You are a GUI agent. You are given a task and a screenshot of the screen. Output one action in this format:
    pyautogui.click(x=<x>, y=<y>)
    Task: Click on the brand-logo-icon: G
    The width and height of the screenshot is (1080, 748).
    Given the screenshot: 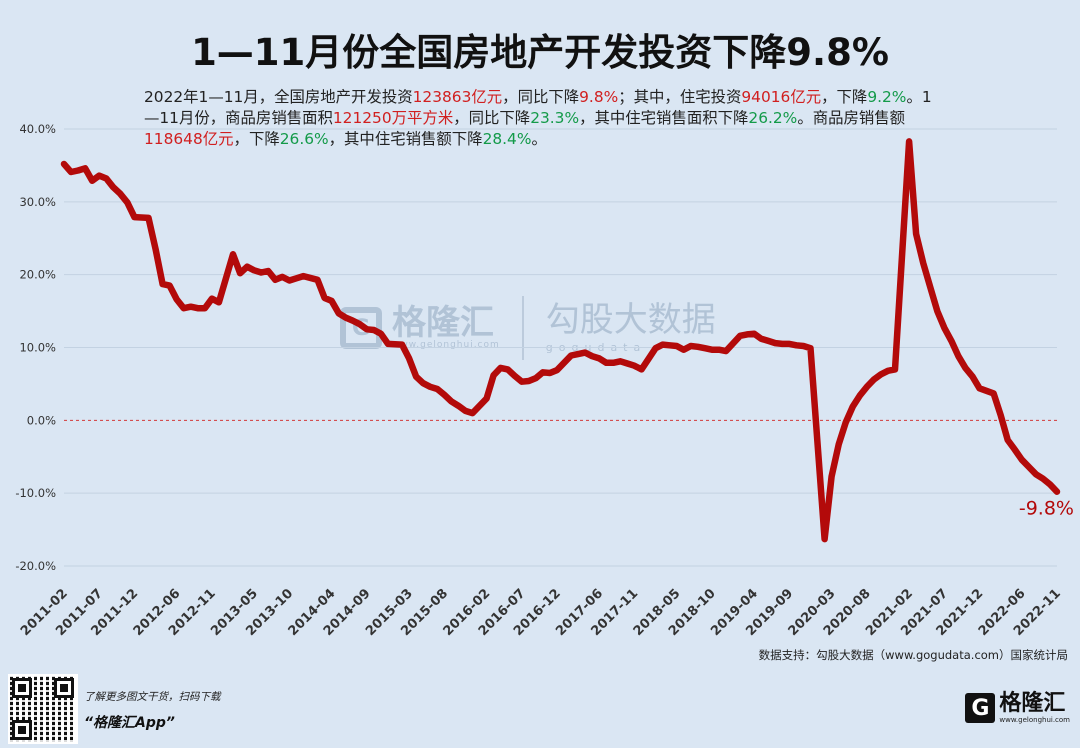 What is the action you would take?
    pyautogui.click(x=980, y=708)
    